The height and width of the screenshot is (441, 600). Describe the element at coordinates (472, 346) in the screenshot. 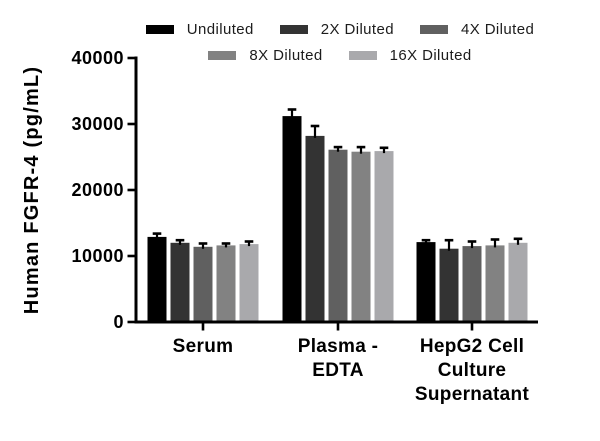

I see `x-category-label: HepG2 Cell` at that location.